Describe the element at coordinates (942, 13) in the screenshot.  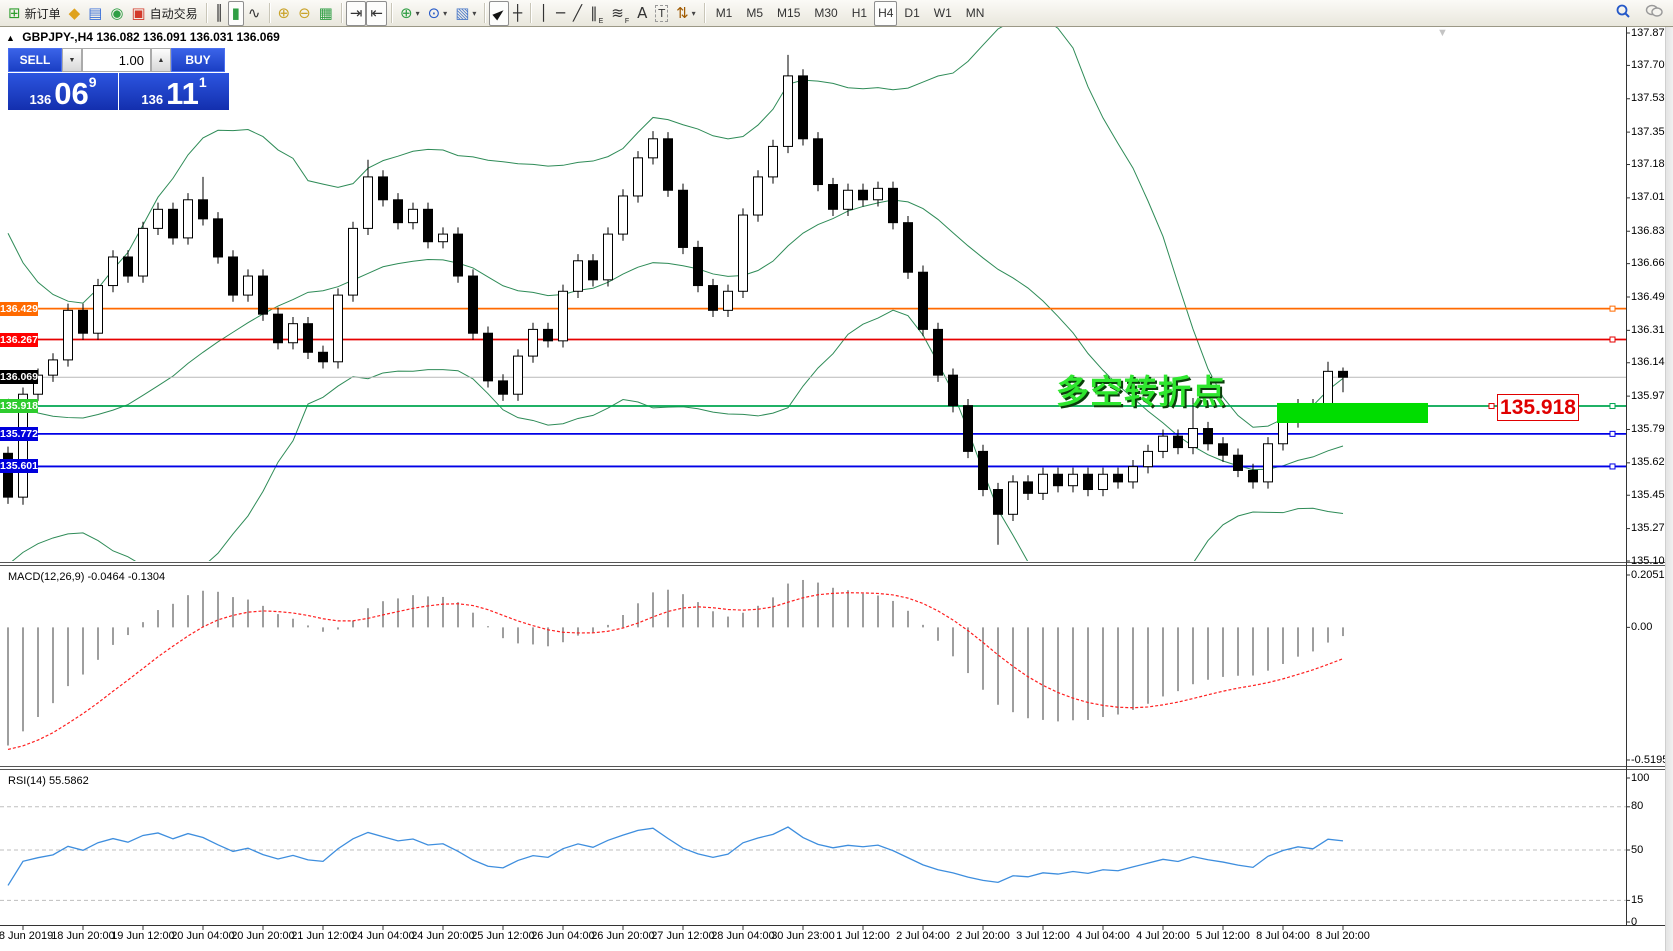
I see `timeframe-w1-button: W1` at that location.